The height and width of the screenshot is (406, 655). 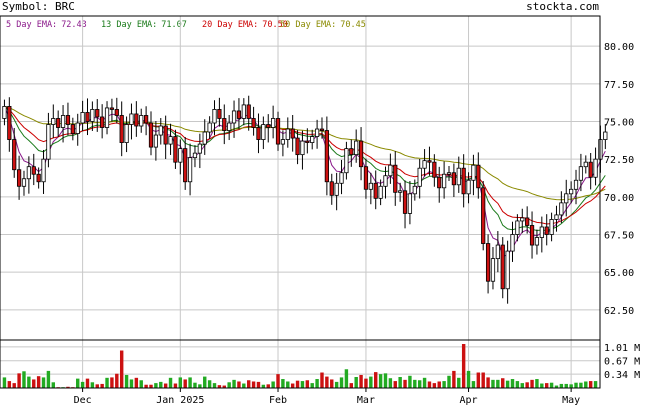 What do you see at coordinates (300, 364) in the screenshot?
I see `volume-panel-border` at bounding box center [300, 364].